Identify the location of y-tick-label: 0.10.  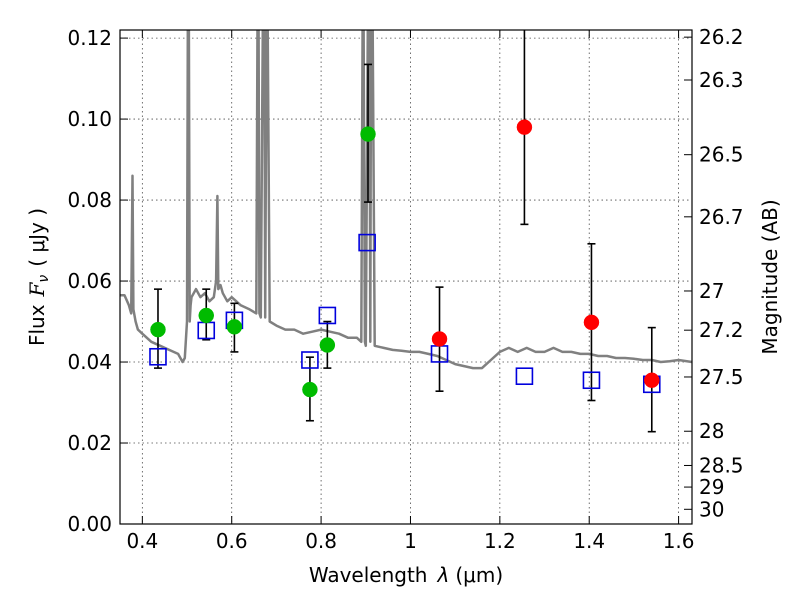
(89, 119).